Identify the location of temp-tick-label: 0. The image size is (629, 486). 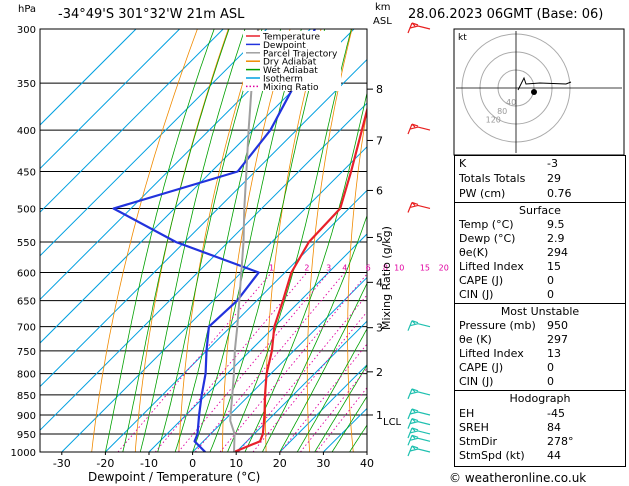
(192, 463).